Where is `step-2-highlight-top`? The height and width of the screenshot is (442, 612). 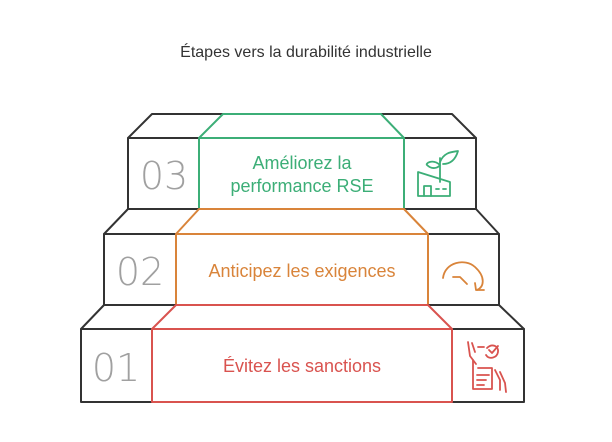
step-2-highlight-top is located at coordinates (302, 221).